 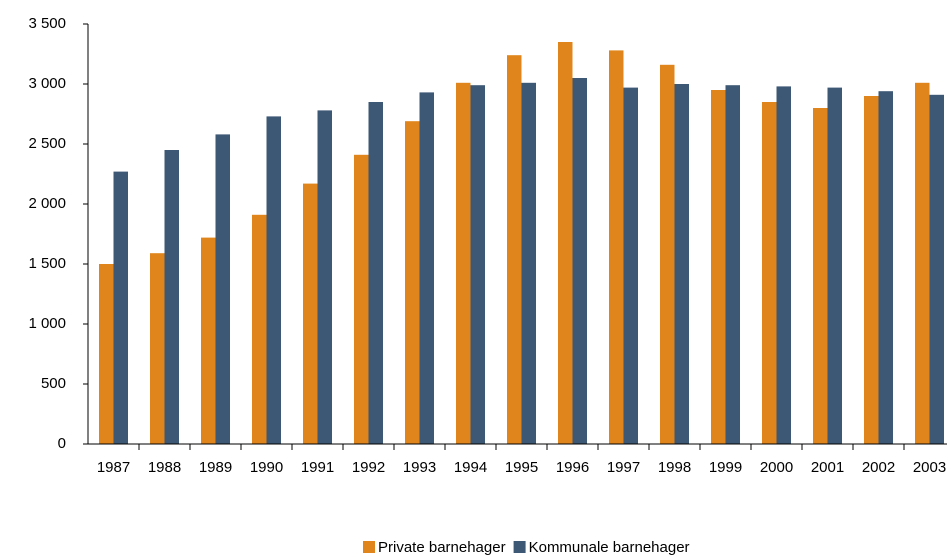 What do you see at coordinates (62, 443) in the screenshot?
I see `y-tick-label: 0` at bounding box center [62, 443].